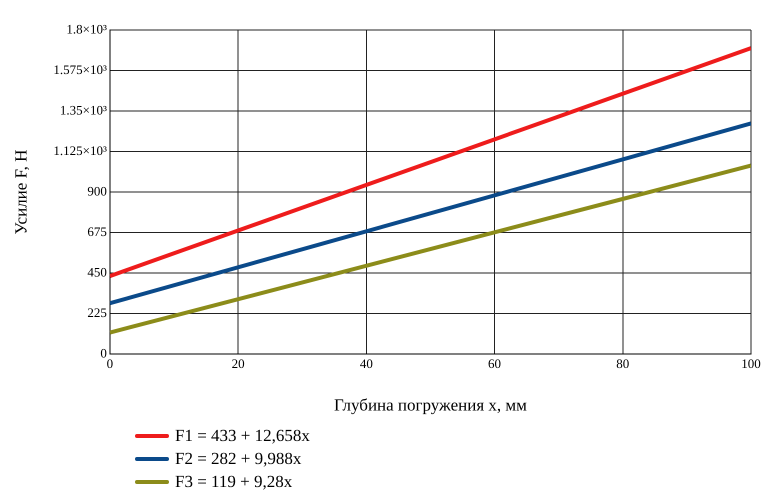 The image size is (769, 496). What do you see at coordinates (751, 364) in the screenshot?
I see `x-tick-label: 100` at bounding box center [751, 364].